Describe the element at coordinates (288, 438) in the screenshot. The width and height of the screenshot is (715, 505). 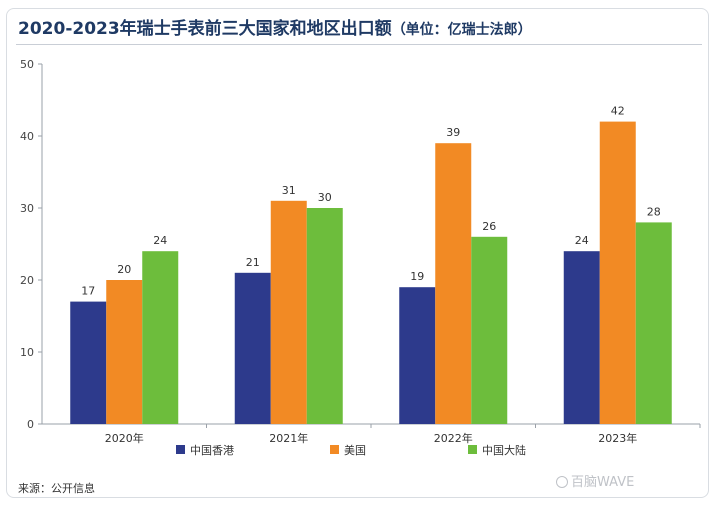
I see `x-tick-label: 2021年` at that location.